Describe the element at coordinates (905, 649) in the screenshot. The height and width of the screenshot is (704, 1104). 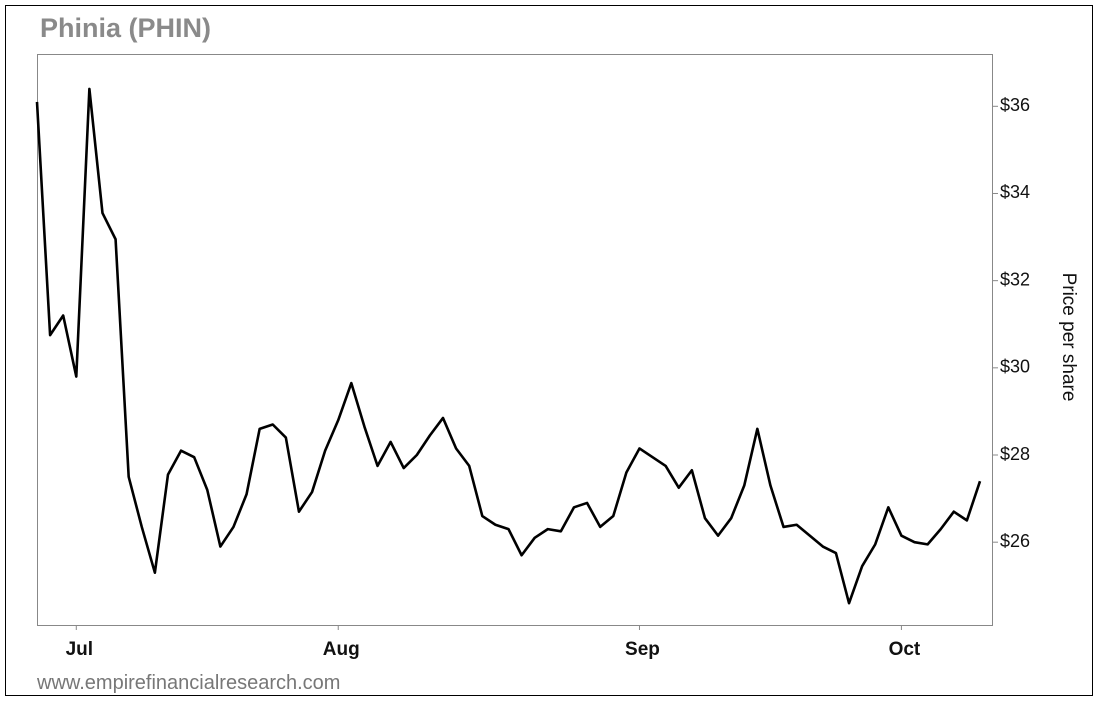
I see `x-tick-label: Oct` at that location.